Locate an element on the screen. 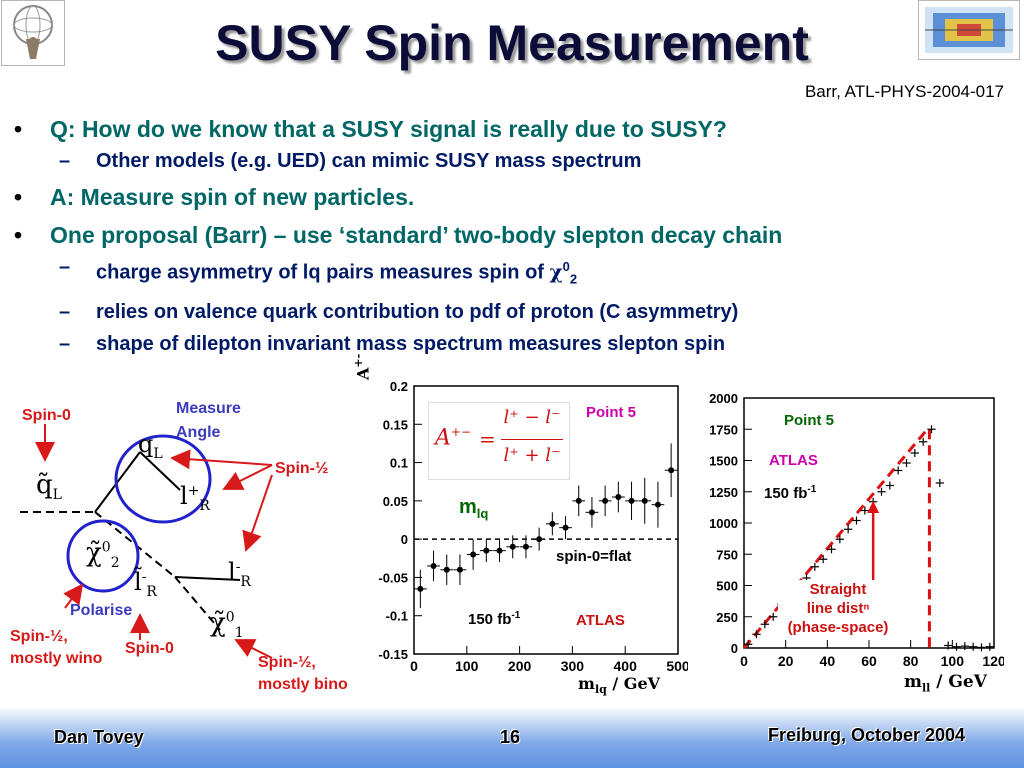  footer-page-number: 16 is located at coordinates (510, 737).